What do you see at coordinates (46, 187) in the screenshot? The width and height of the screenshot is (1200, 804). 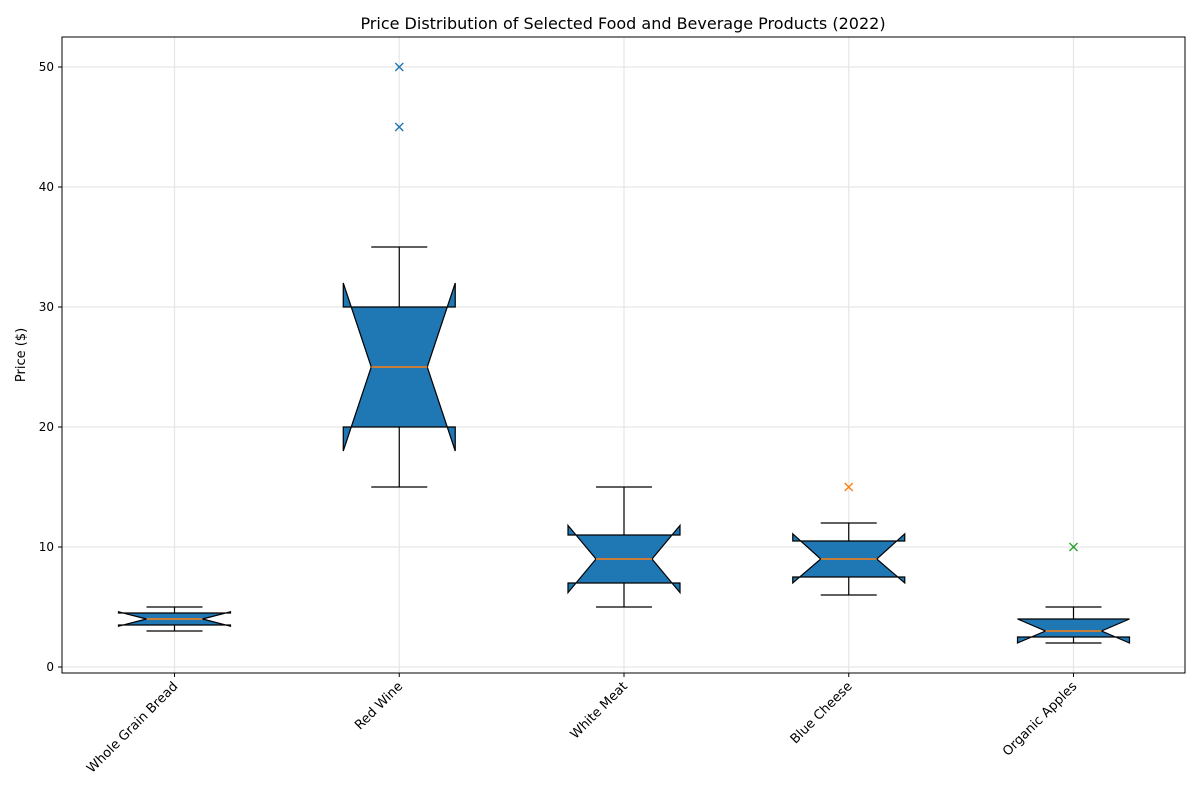 I see `y-tick-label: 40` at bounding box center [46, 187].